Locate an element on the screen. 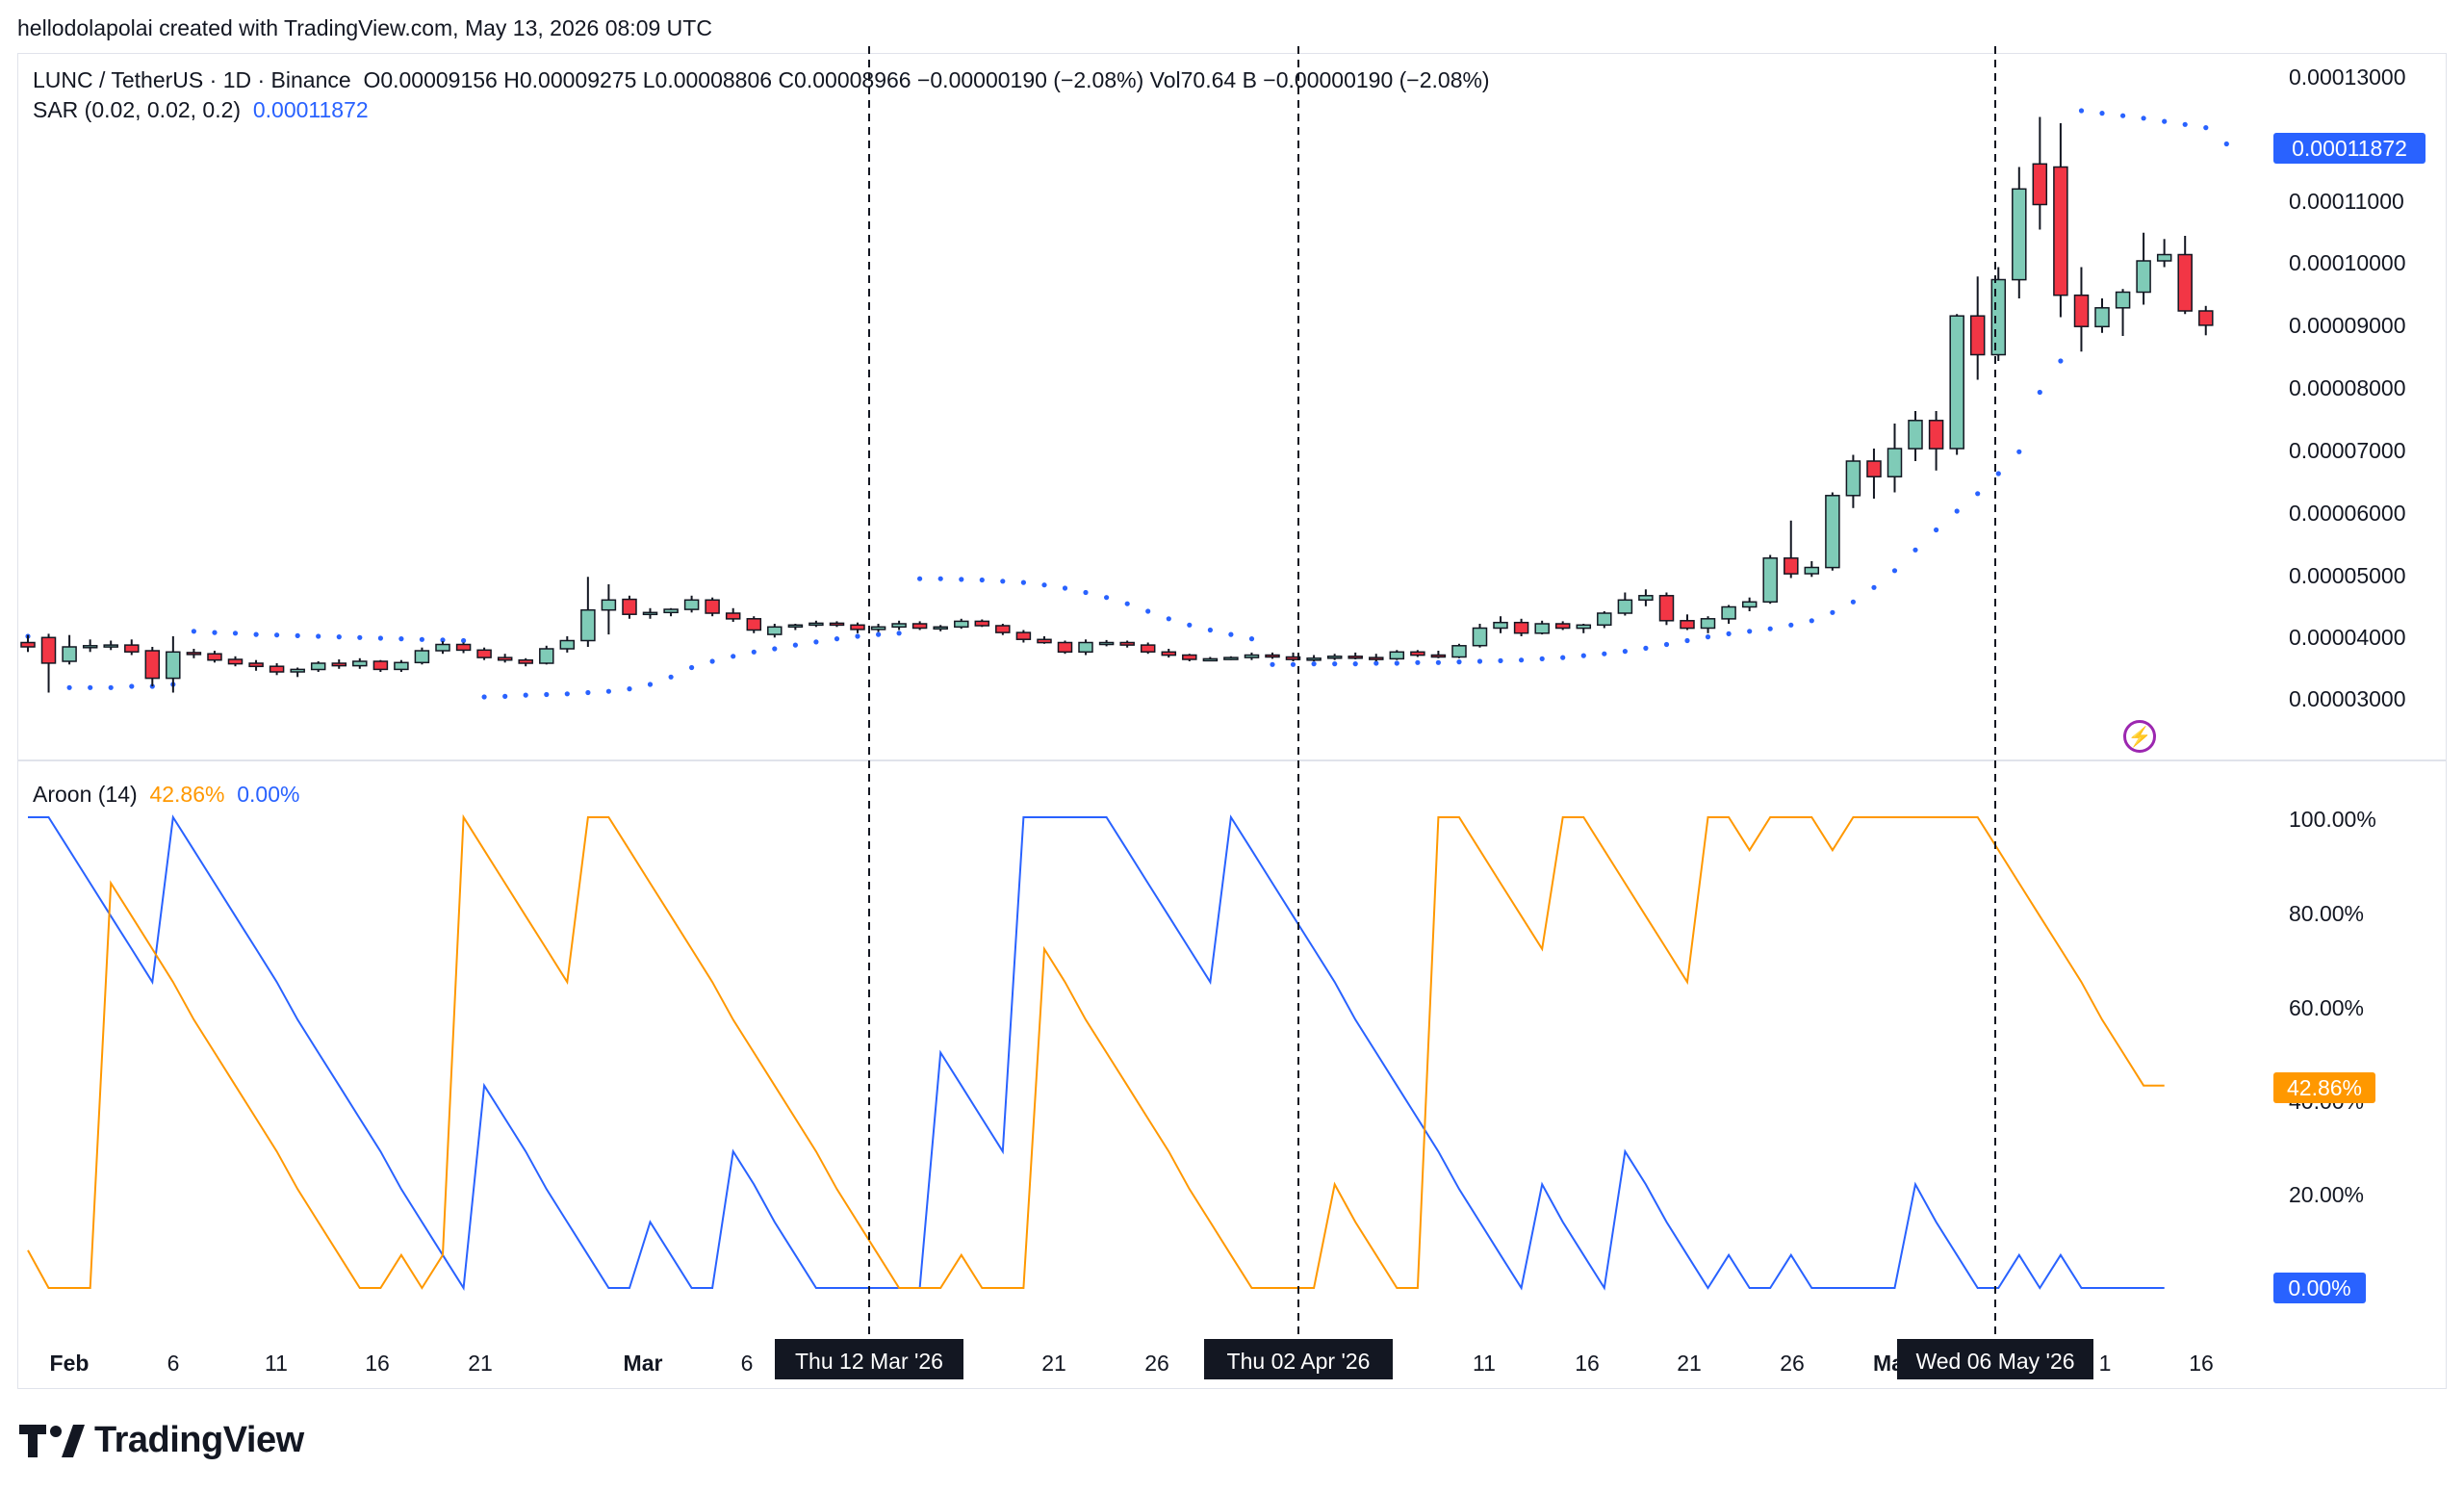 This screenshot has width=2464, height=1493. time-axis-tick: Mar is located at coordinates (643, 1363).